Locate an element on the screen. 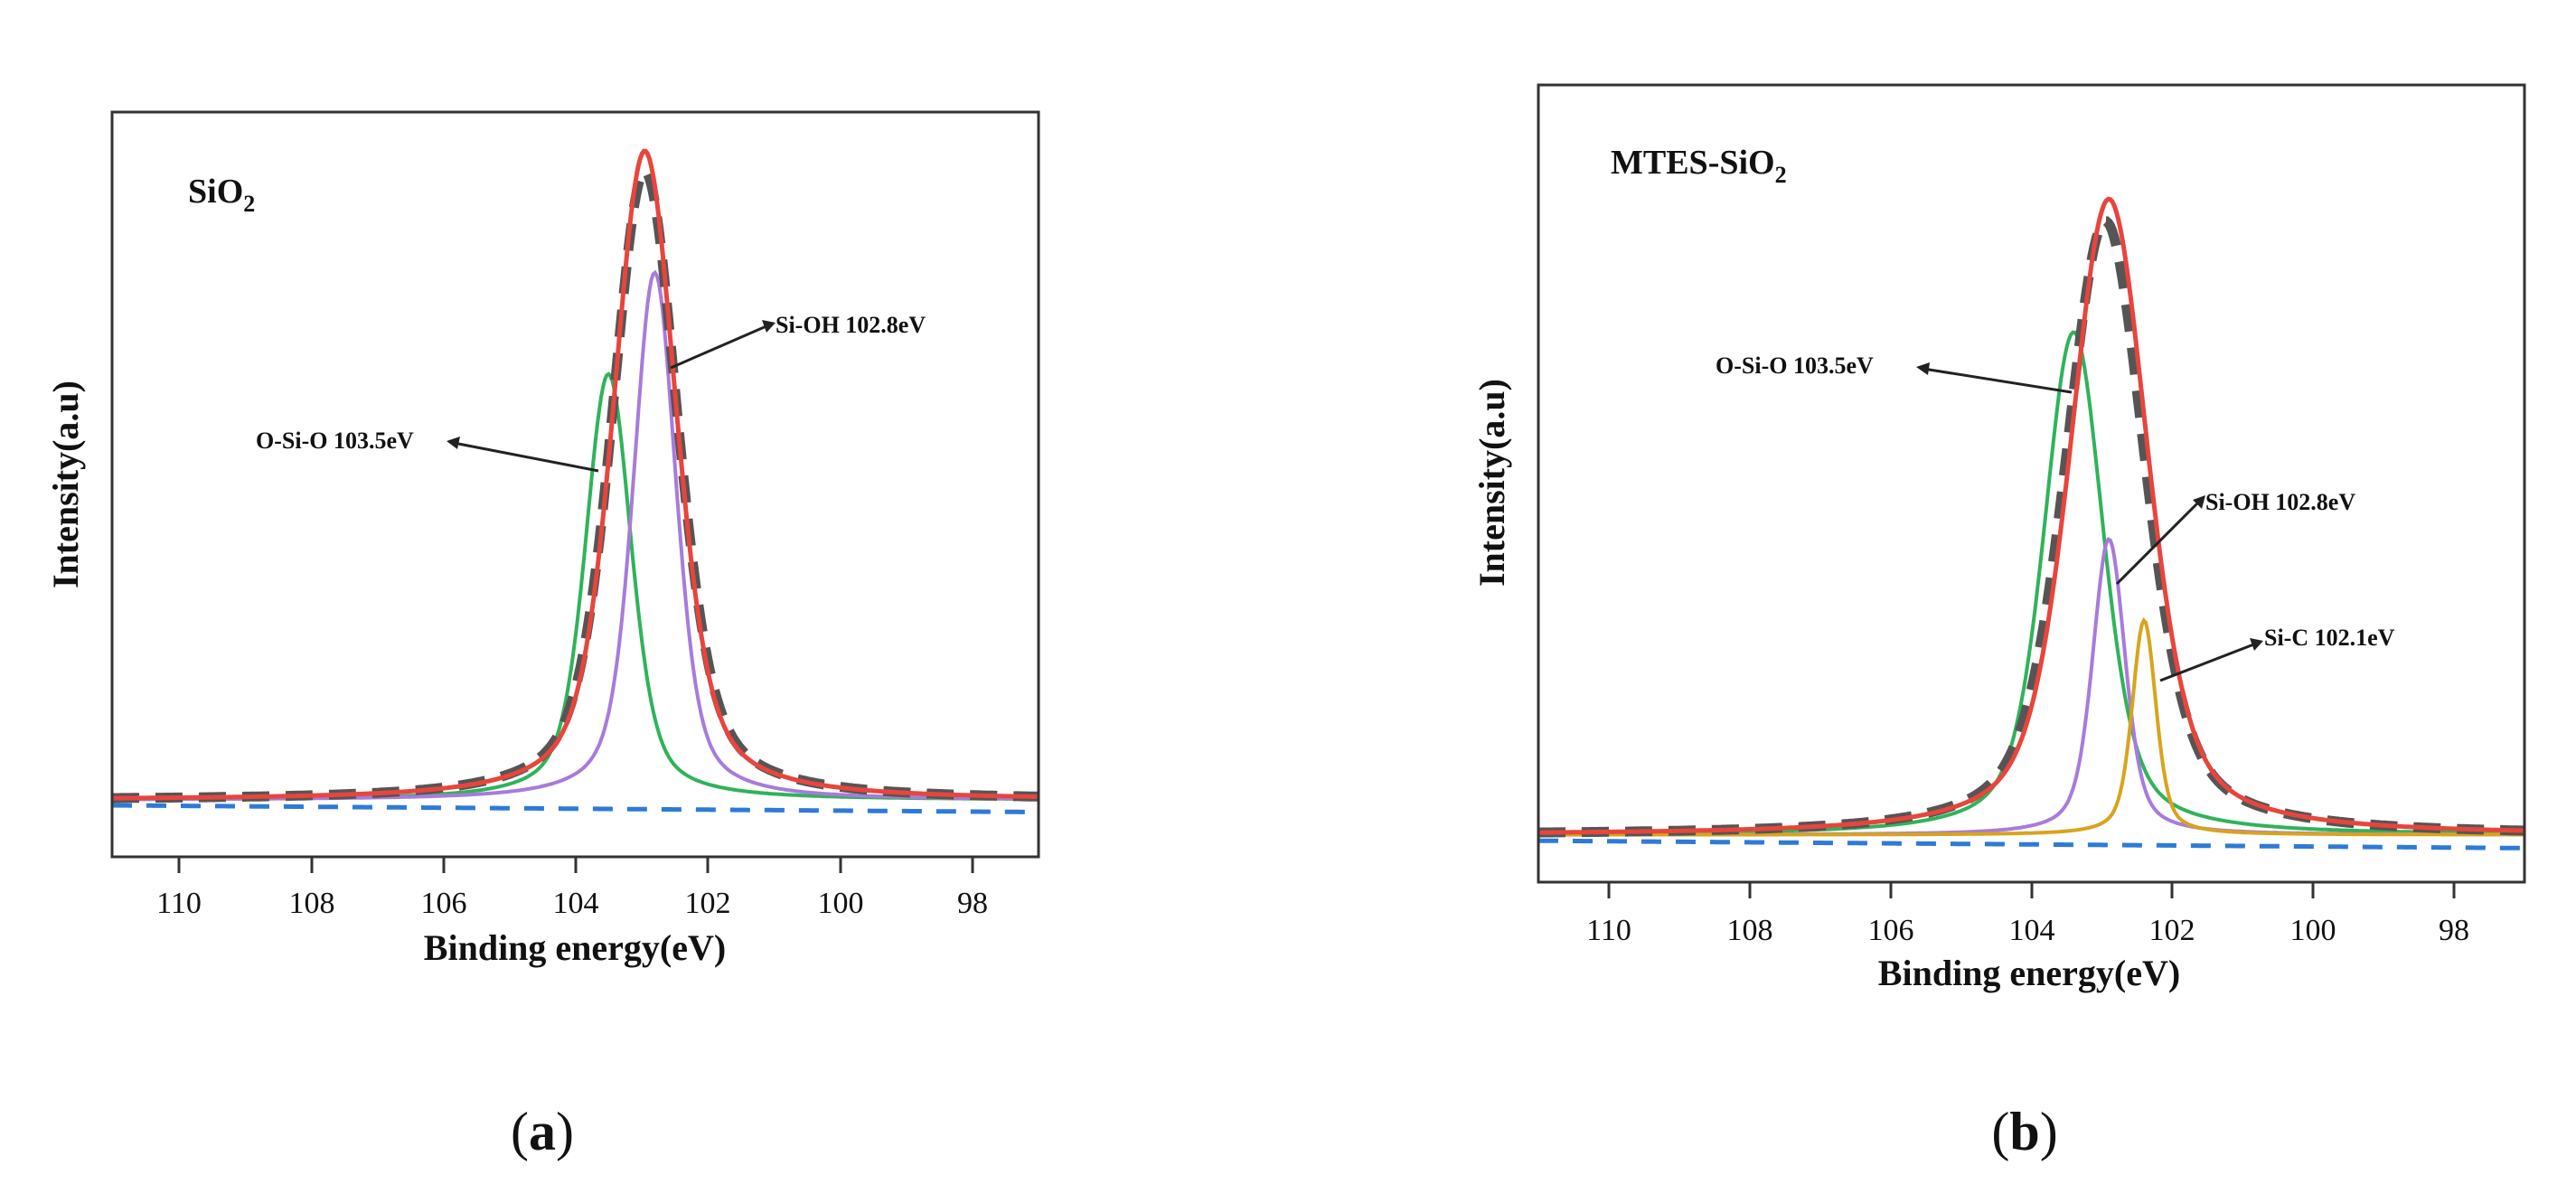 Image resolution: width=2576 pixels, height=1184 pixels. panel-b-sioh-annotation: Si-OH 102.8eV is located at coordinates (2280, 502).